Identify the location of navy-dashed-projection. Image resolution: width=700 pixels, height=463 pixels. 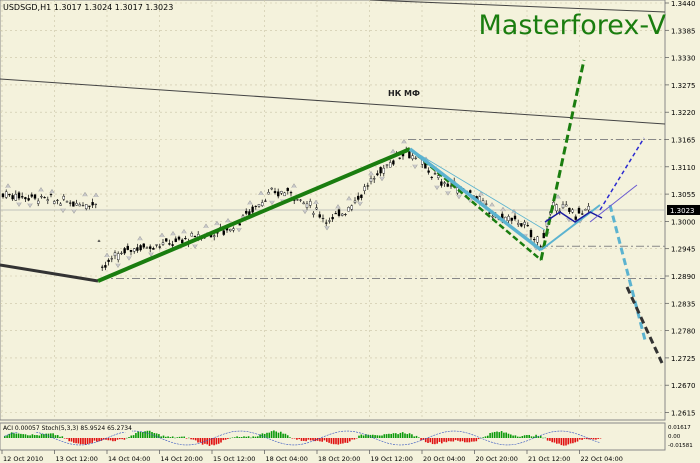
(622, 174).